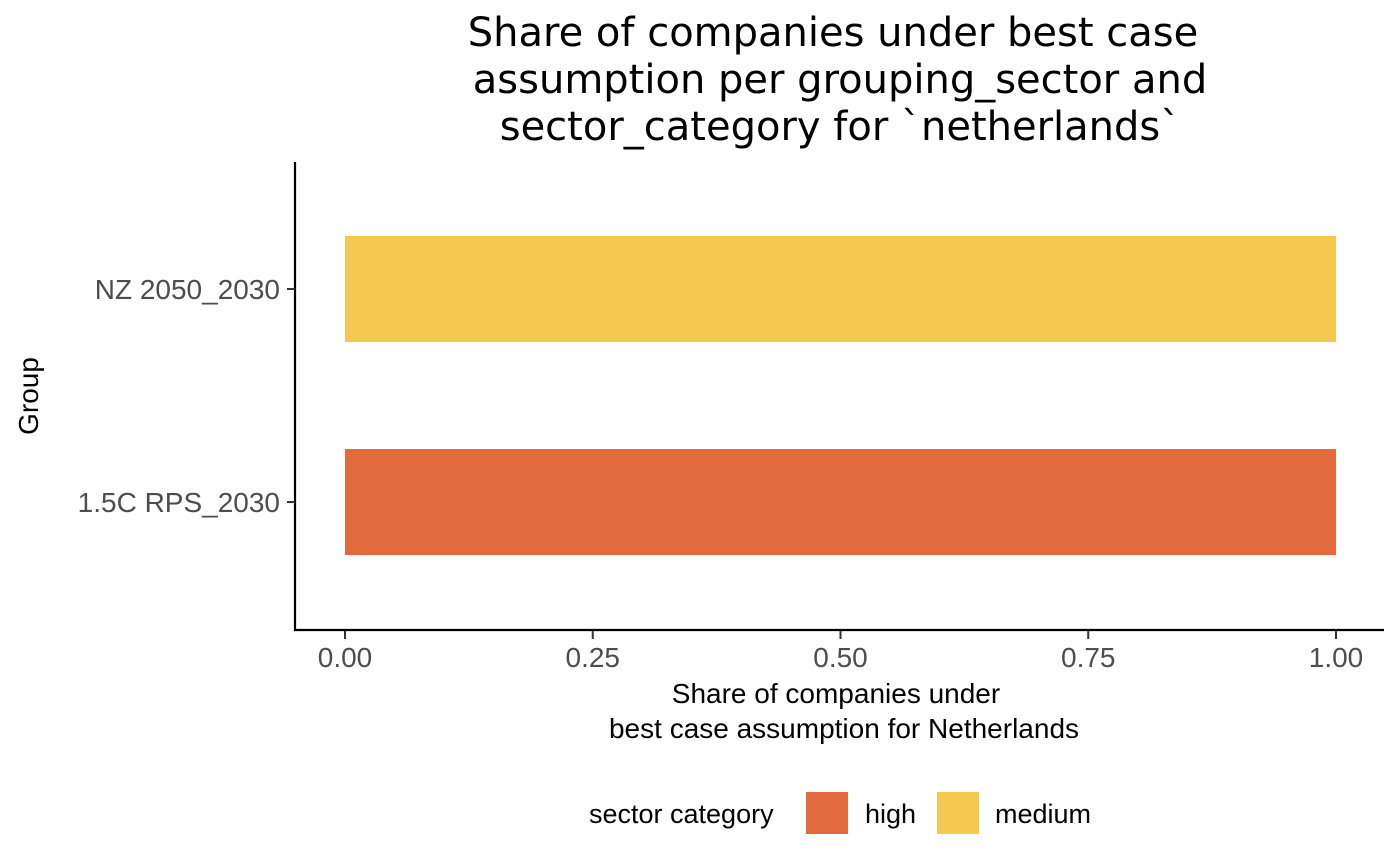  I want to click on chart-title-line-2: assumption per grouping_sector and, so click(840, 80).